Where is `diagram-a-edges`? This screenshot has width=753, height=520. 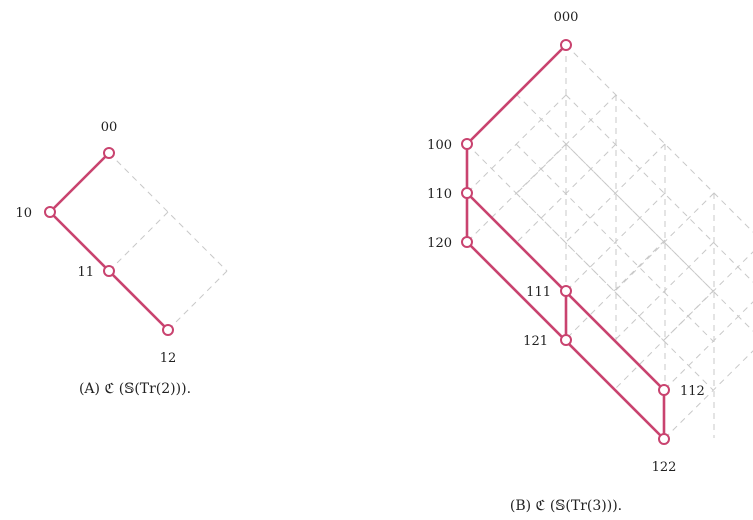
diagram-a-edges is located at coordinates (109, 241).